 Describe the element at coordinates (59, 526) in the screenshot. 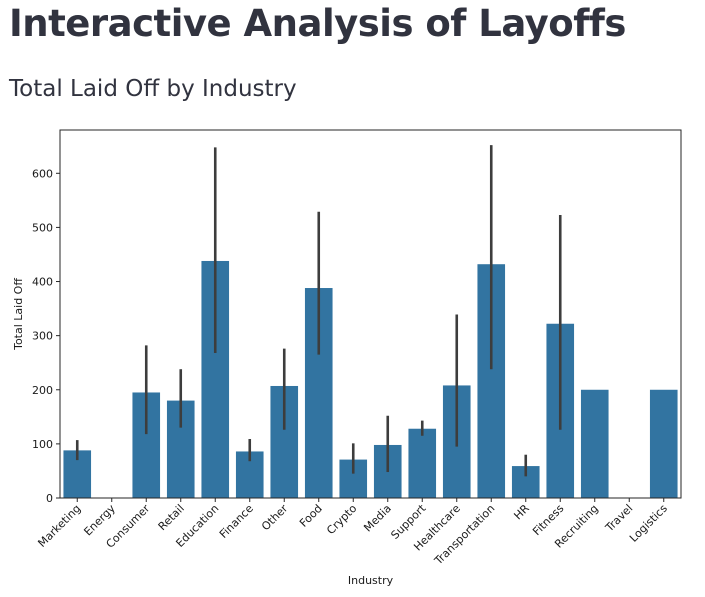

I see `x-tick-label: Marketing` at that location.